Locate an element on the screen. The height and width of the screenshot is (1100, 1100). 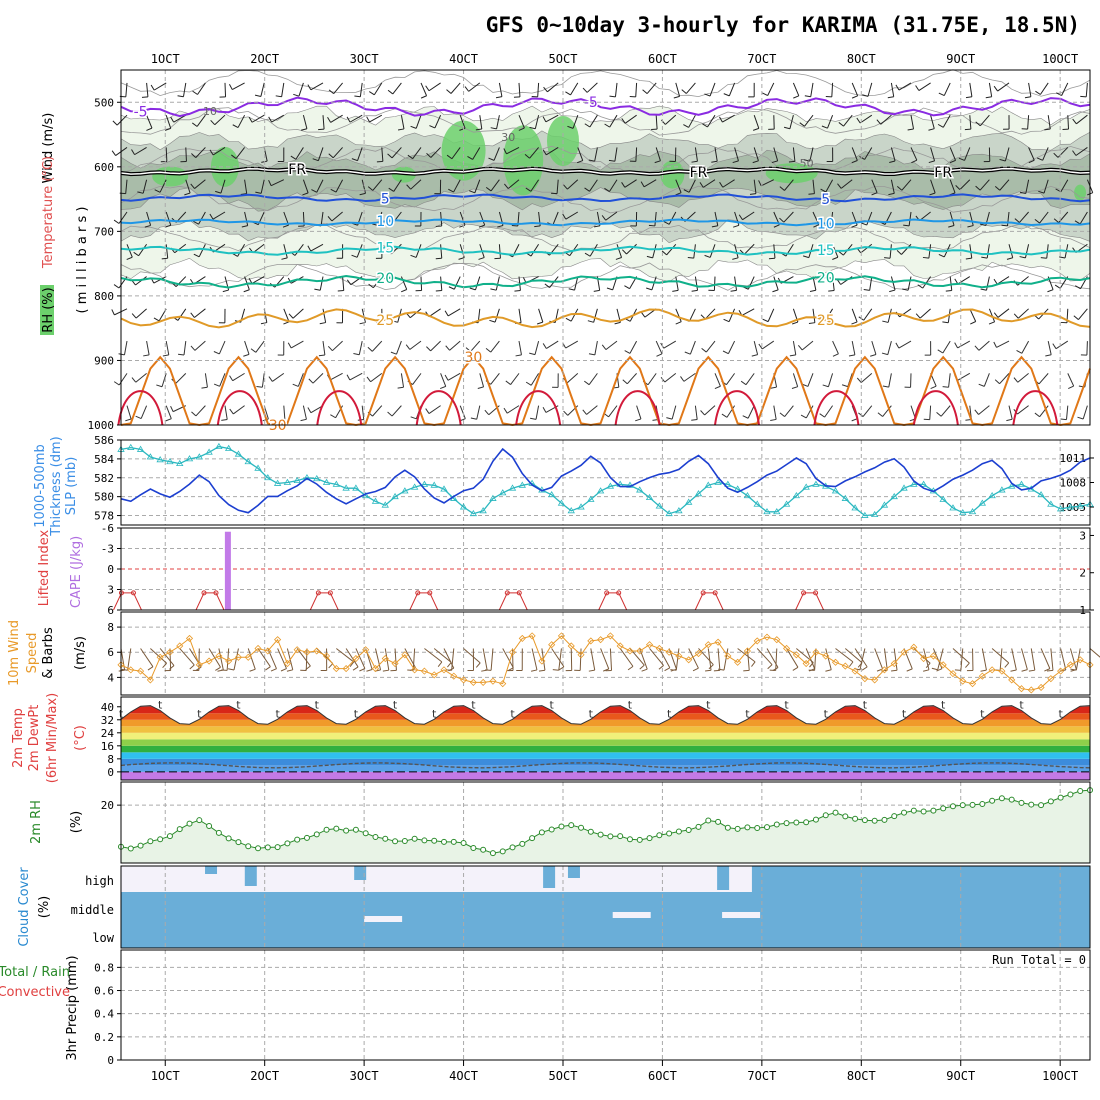
temp-band is located at coordinates (605, 775).